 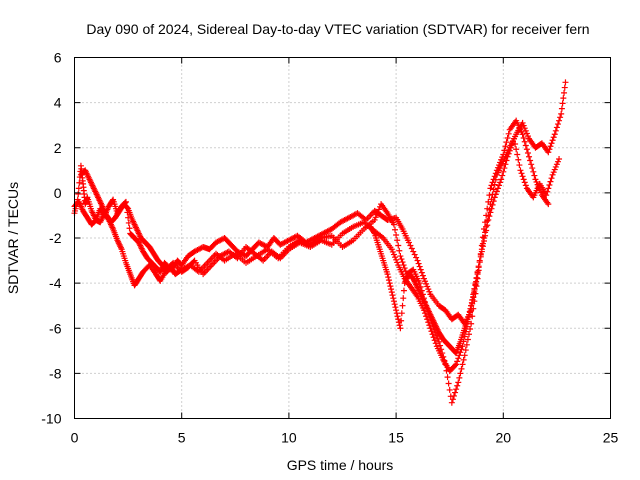 What do you see at coordinates (75, 438) in the screenshot?
I see `x-tick-label: 0` at bounding box center [75, 438].